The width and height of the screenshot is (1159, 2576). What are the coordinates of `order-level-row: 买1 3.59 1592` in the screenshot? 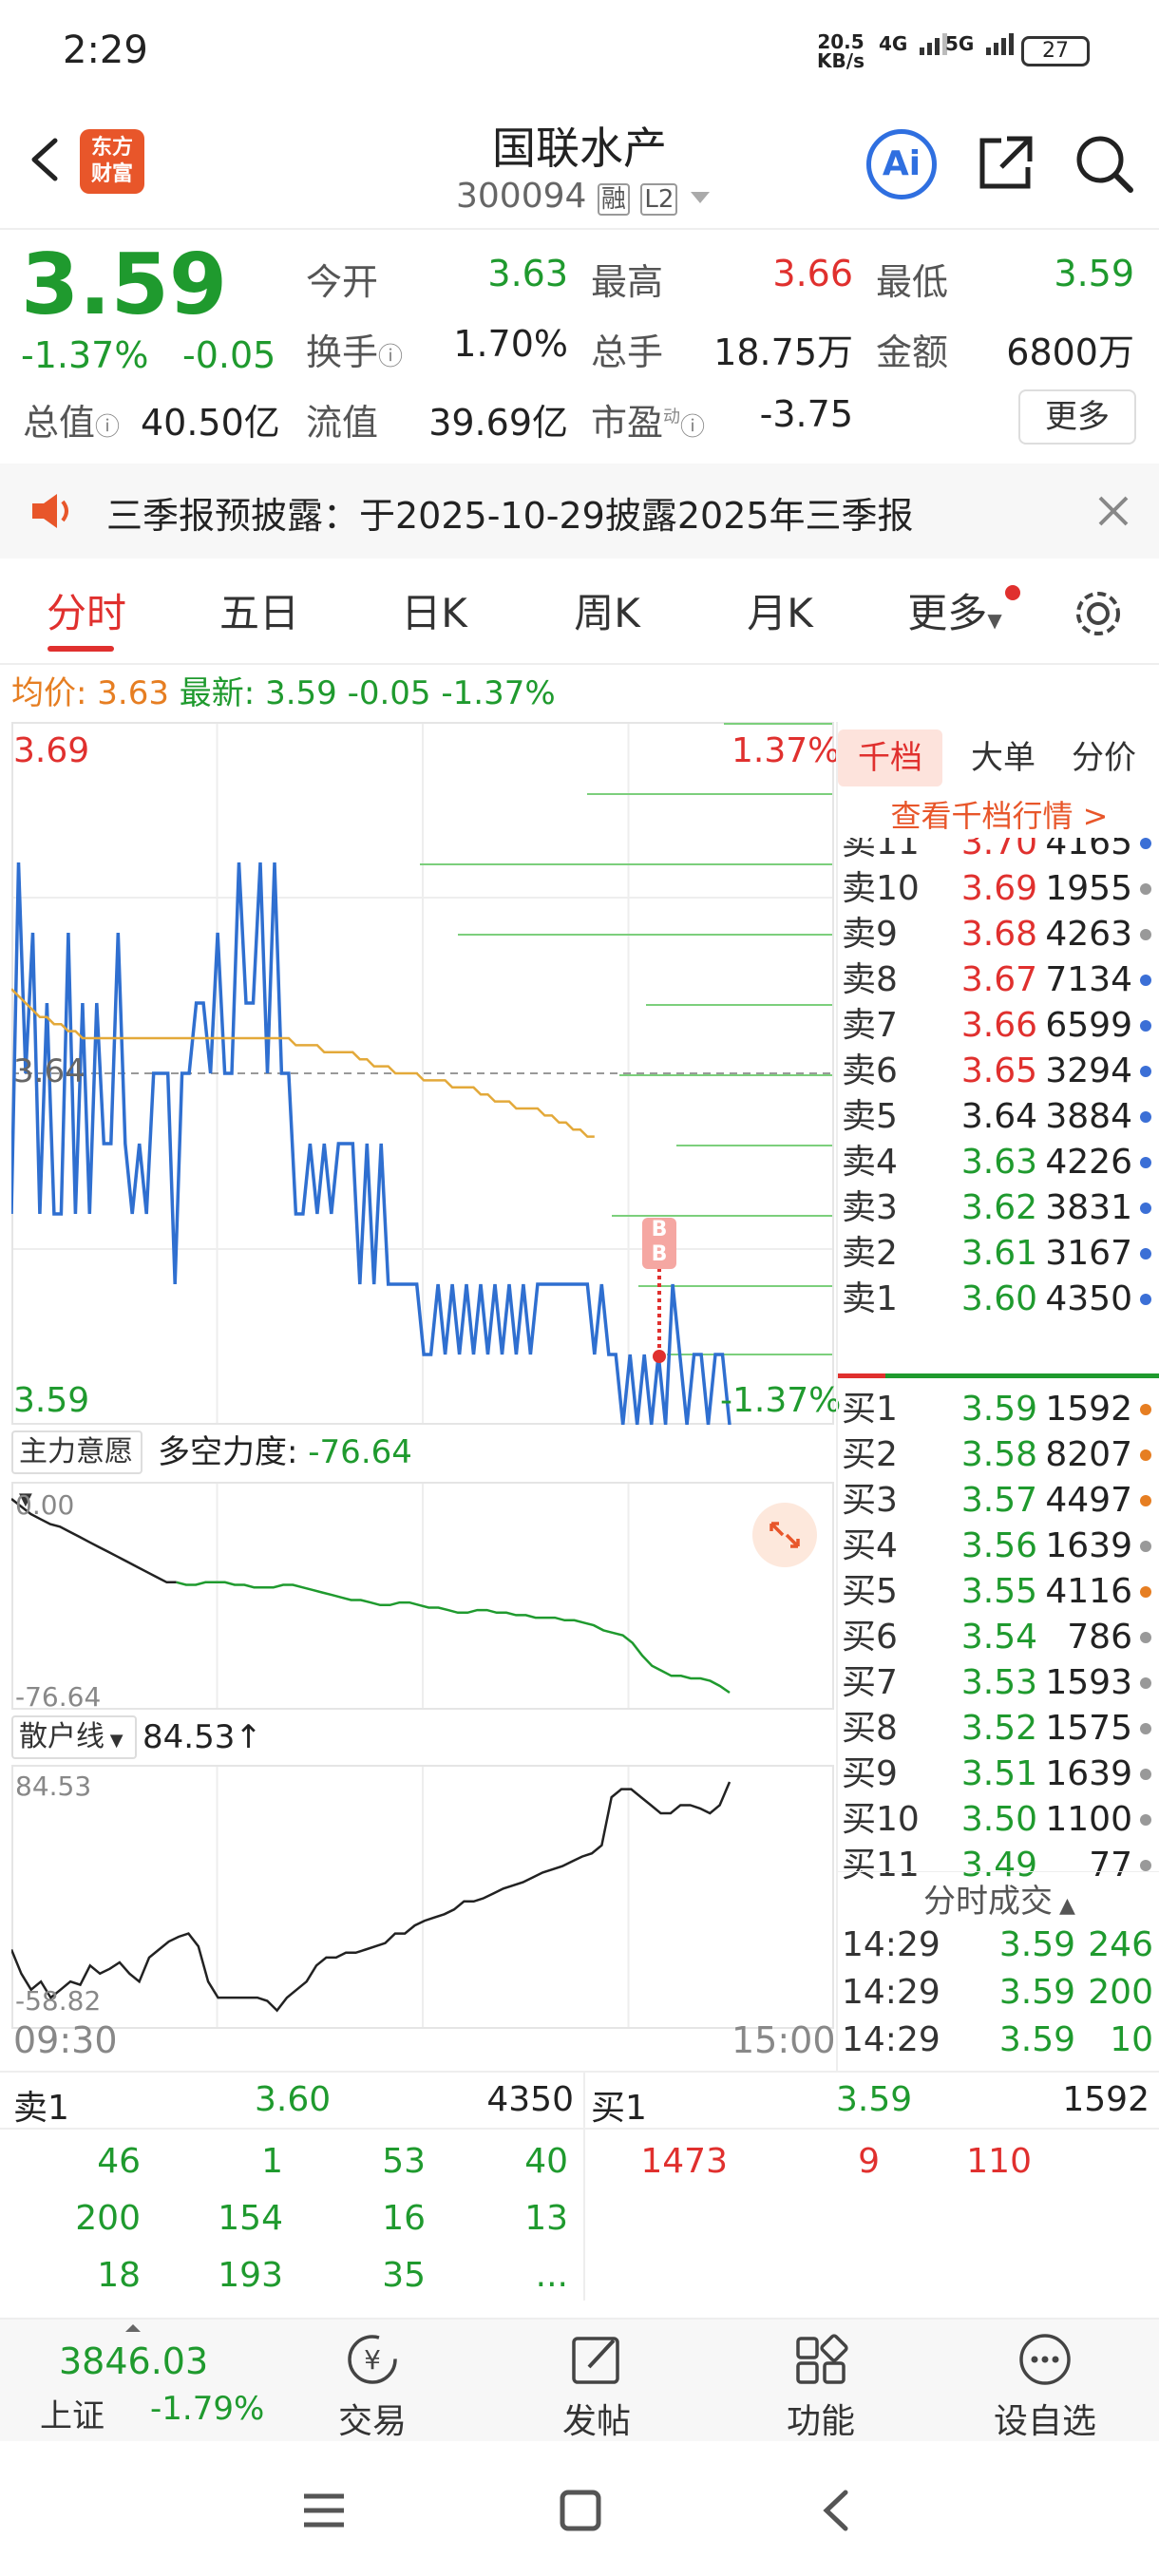 It's located at (998, 1409).